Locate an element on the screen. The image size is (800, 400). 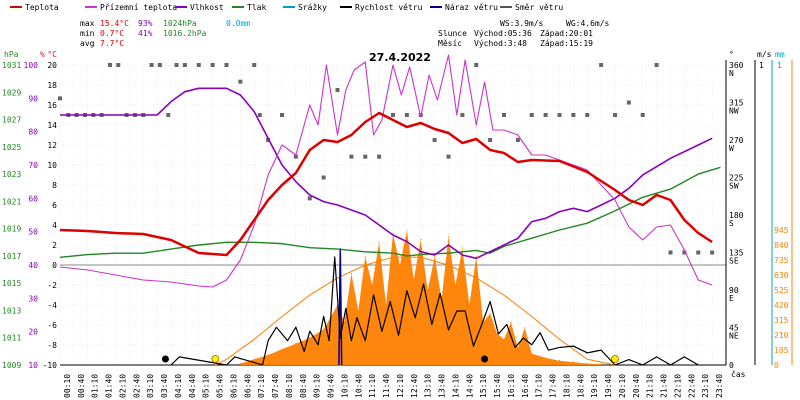
x-tick: 19:40 is located at coordinates (608, 386).